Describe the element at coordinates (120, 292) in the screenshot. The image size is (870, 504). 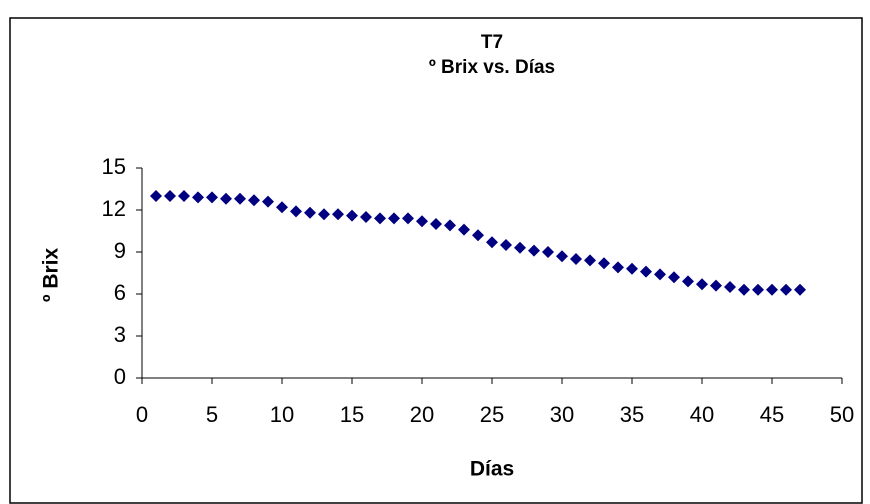
I see `y-tick-label: 6` at that location.